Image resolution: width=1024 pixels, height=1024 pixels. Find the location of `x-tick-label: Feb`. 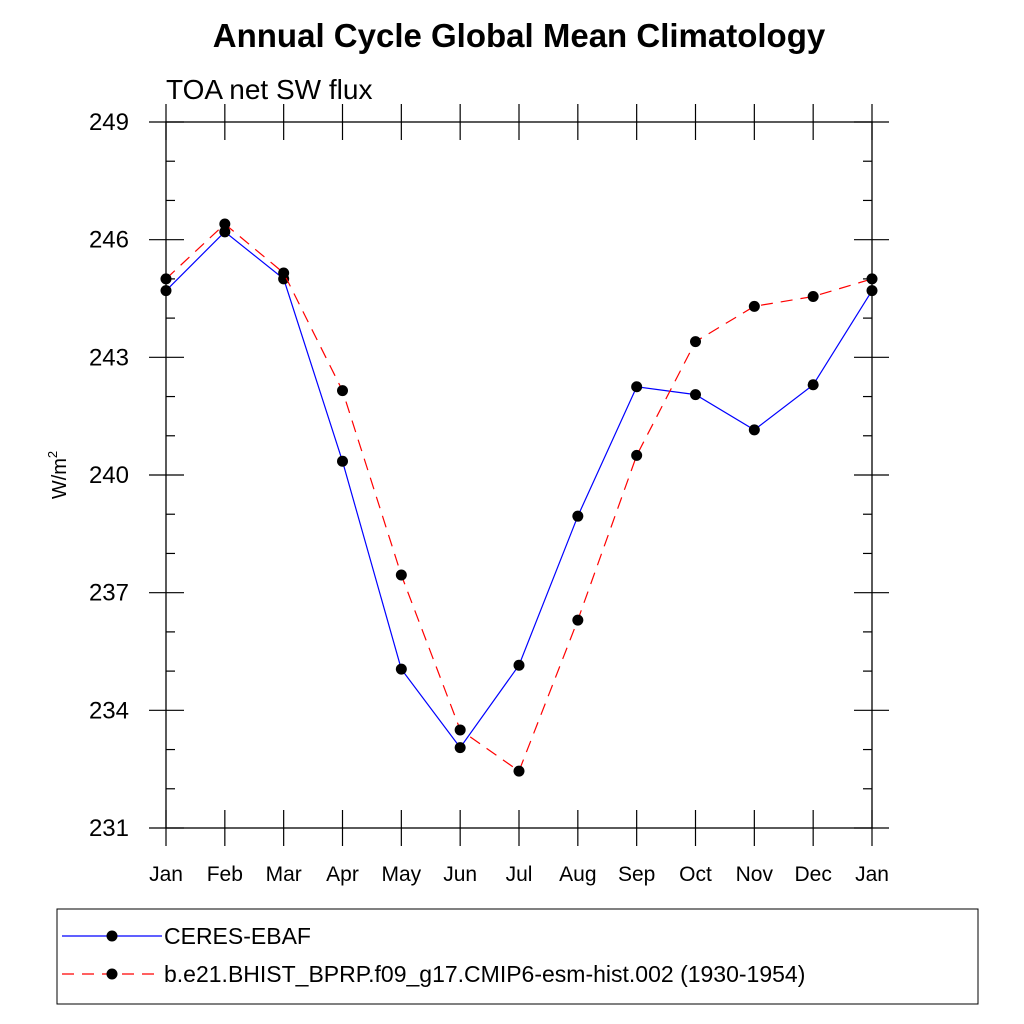

x-tick-label: Feb is located at coordinates (225, 874).